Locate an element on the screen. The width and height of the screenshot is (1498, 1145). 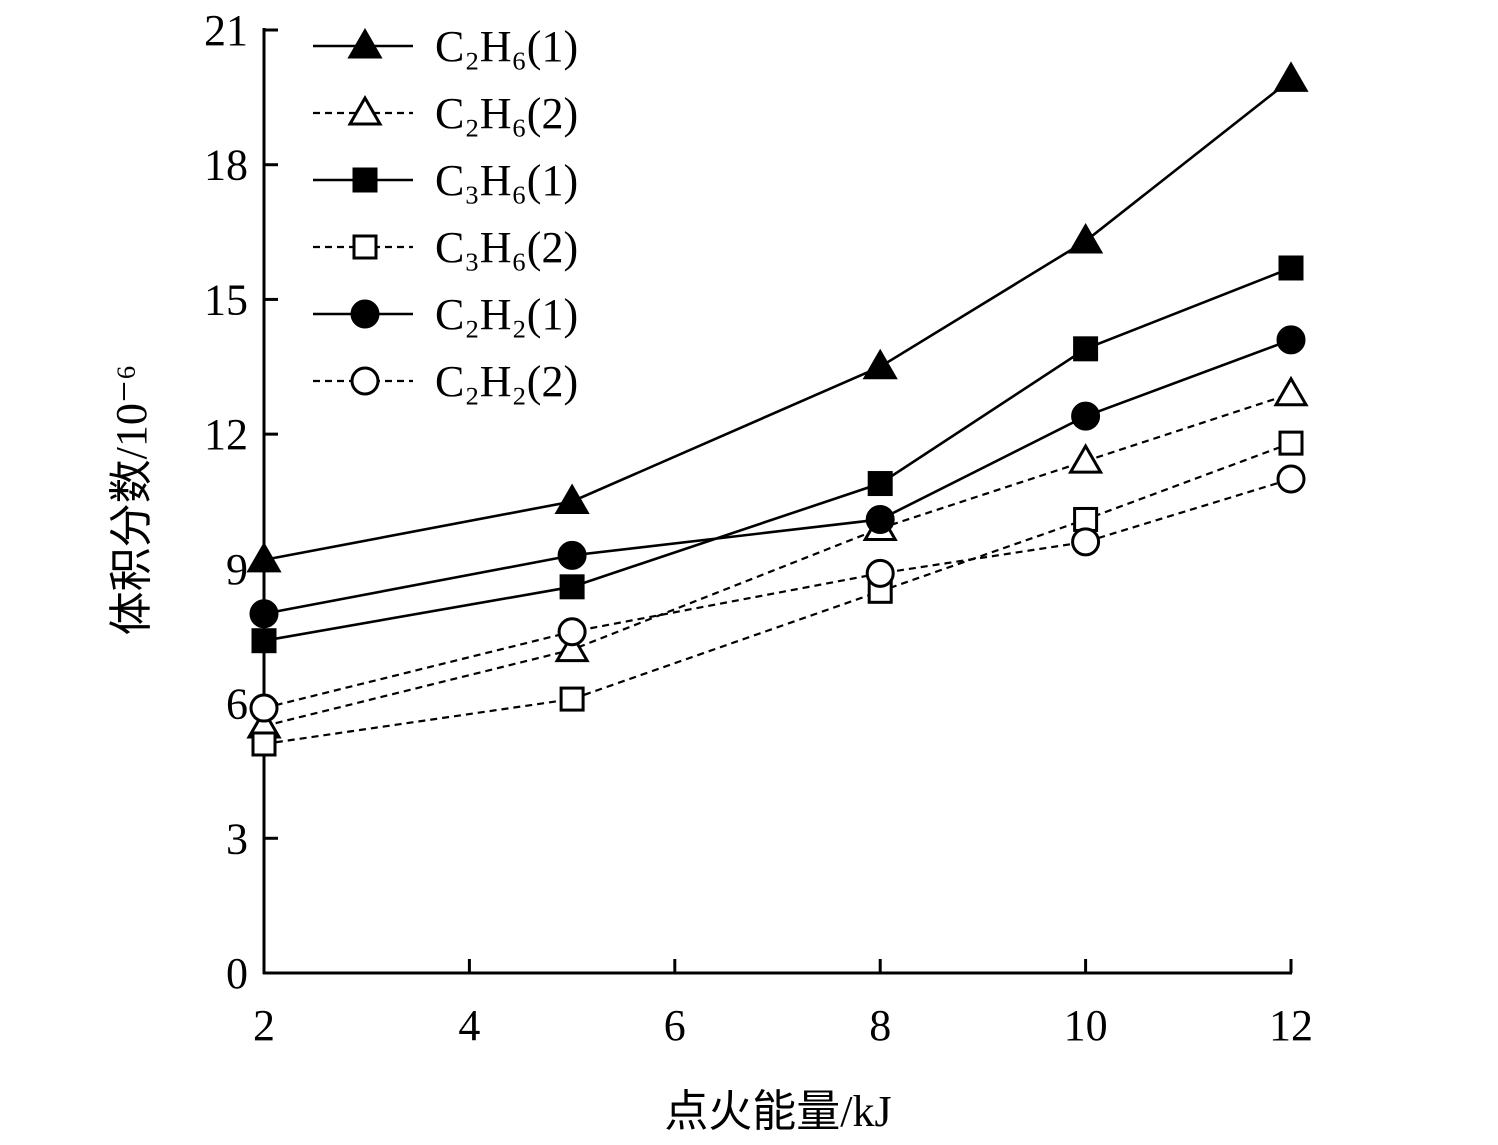
legend-label: C₂H₆(2) is located at coordinates (506, 113).